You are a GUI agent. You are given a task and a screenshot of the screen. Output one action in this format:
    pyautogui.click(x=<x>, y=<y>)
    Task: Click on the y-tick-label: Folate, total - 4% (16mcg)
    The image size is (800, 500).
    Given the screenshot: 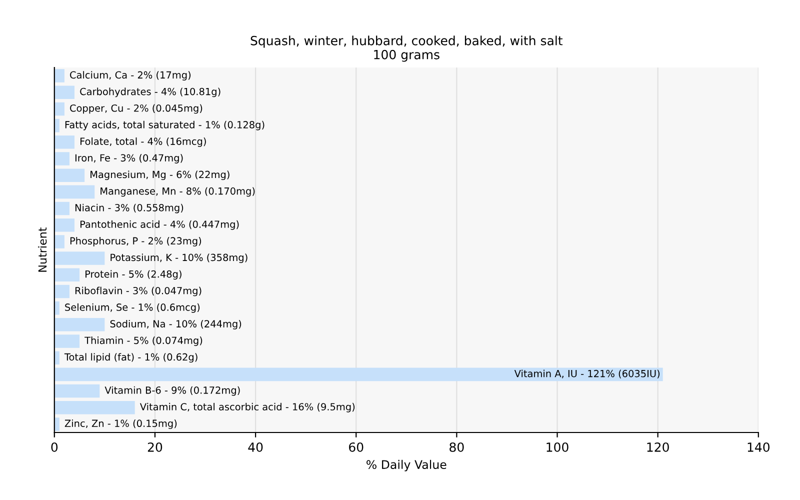 What is the action you would take?
    pyautogui.click(x=143, y=142)
    